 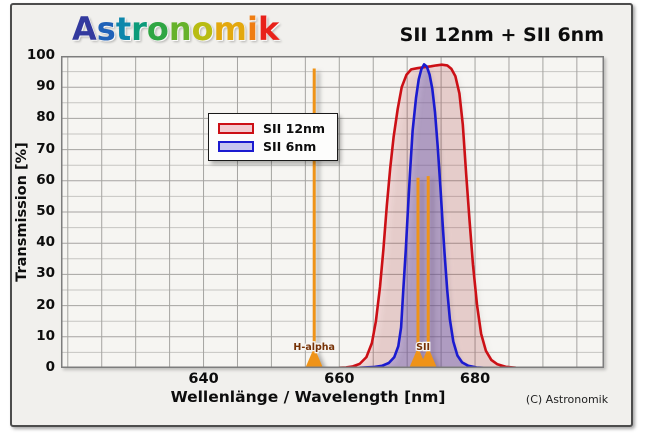 I want to click on y-tick-label: 100, so click(x=40, y=55).